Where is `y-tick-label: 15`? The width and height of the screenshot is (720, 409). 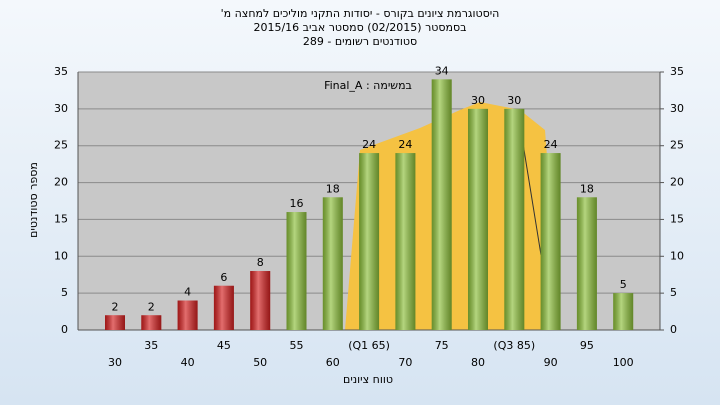 y-tick-label: 15 is located at coordinates (61, 218).